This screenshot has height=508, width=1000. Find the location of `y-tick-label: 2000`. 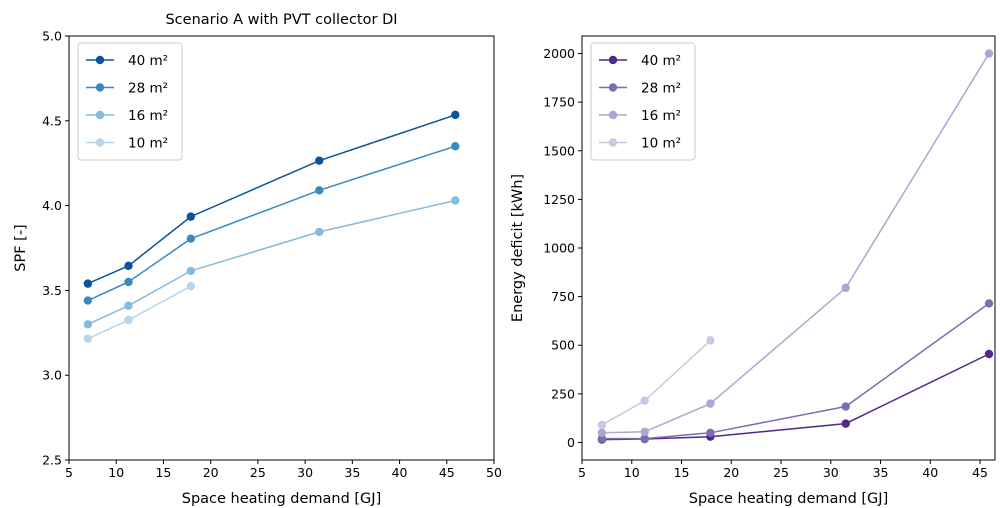

y-tick-label: 2000 is located at coordinates (559, 53).